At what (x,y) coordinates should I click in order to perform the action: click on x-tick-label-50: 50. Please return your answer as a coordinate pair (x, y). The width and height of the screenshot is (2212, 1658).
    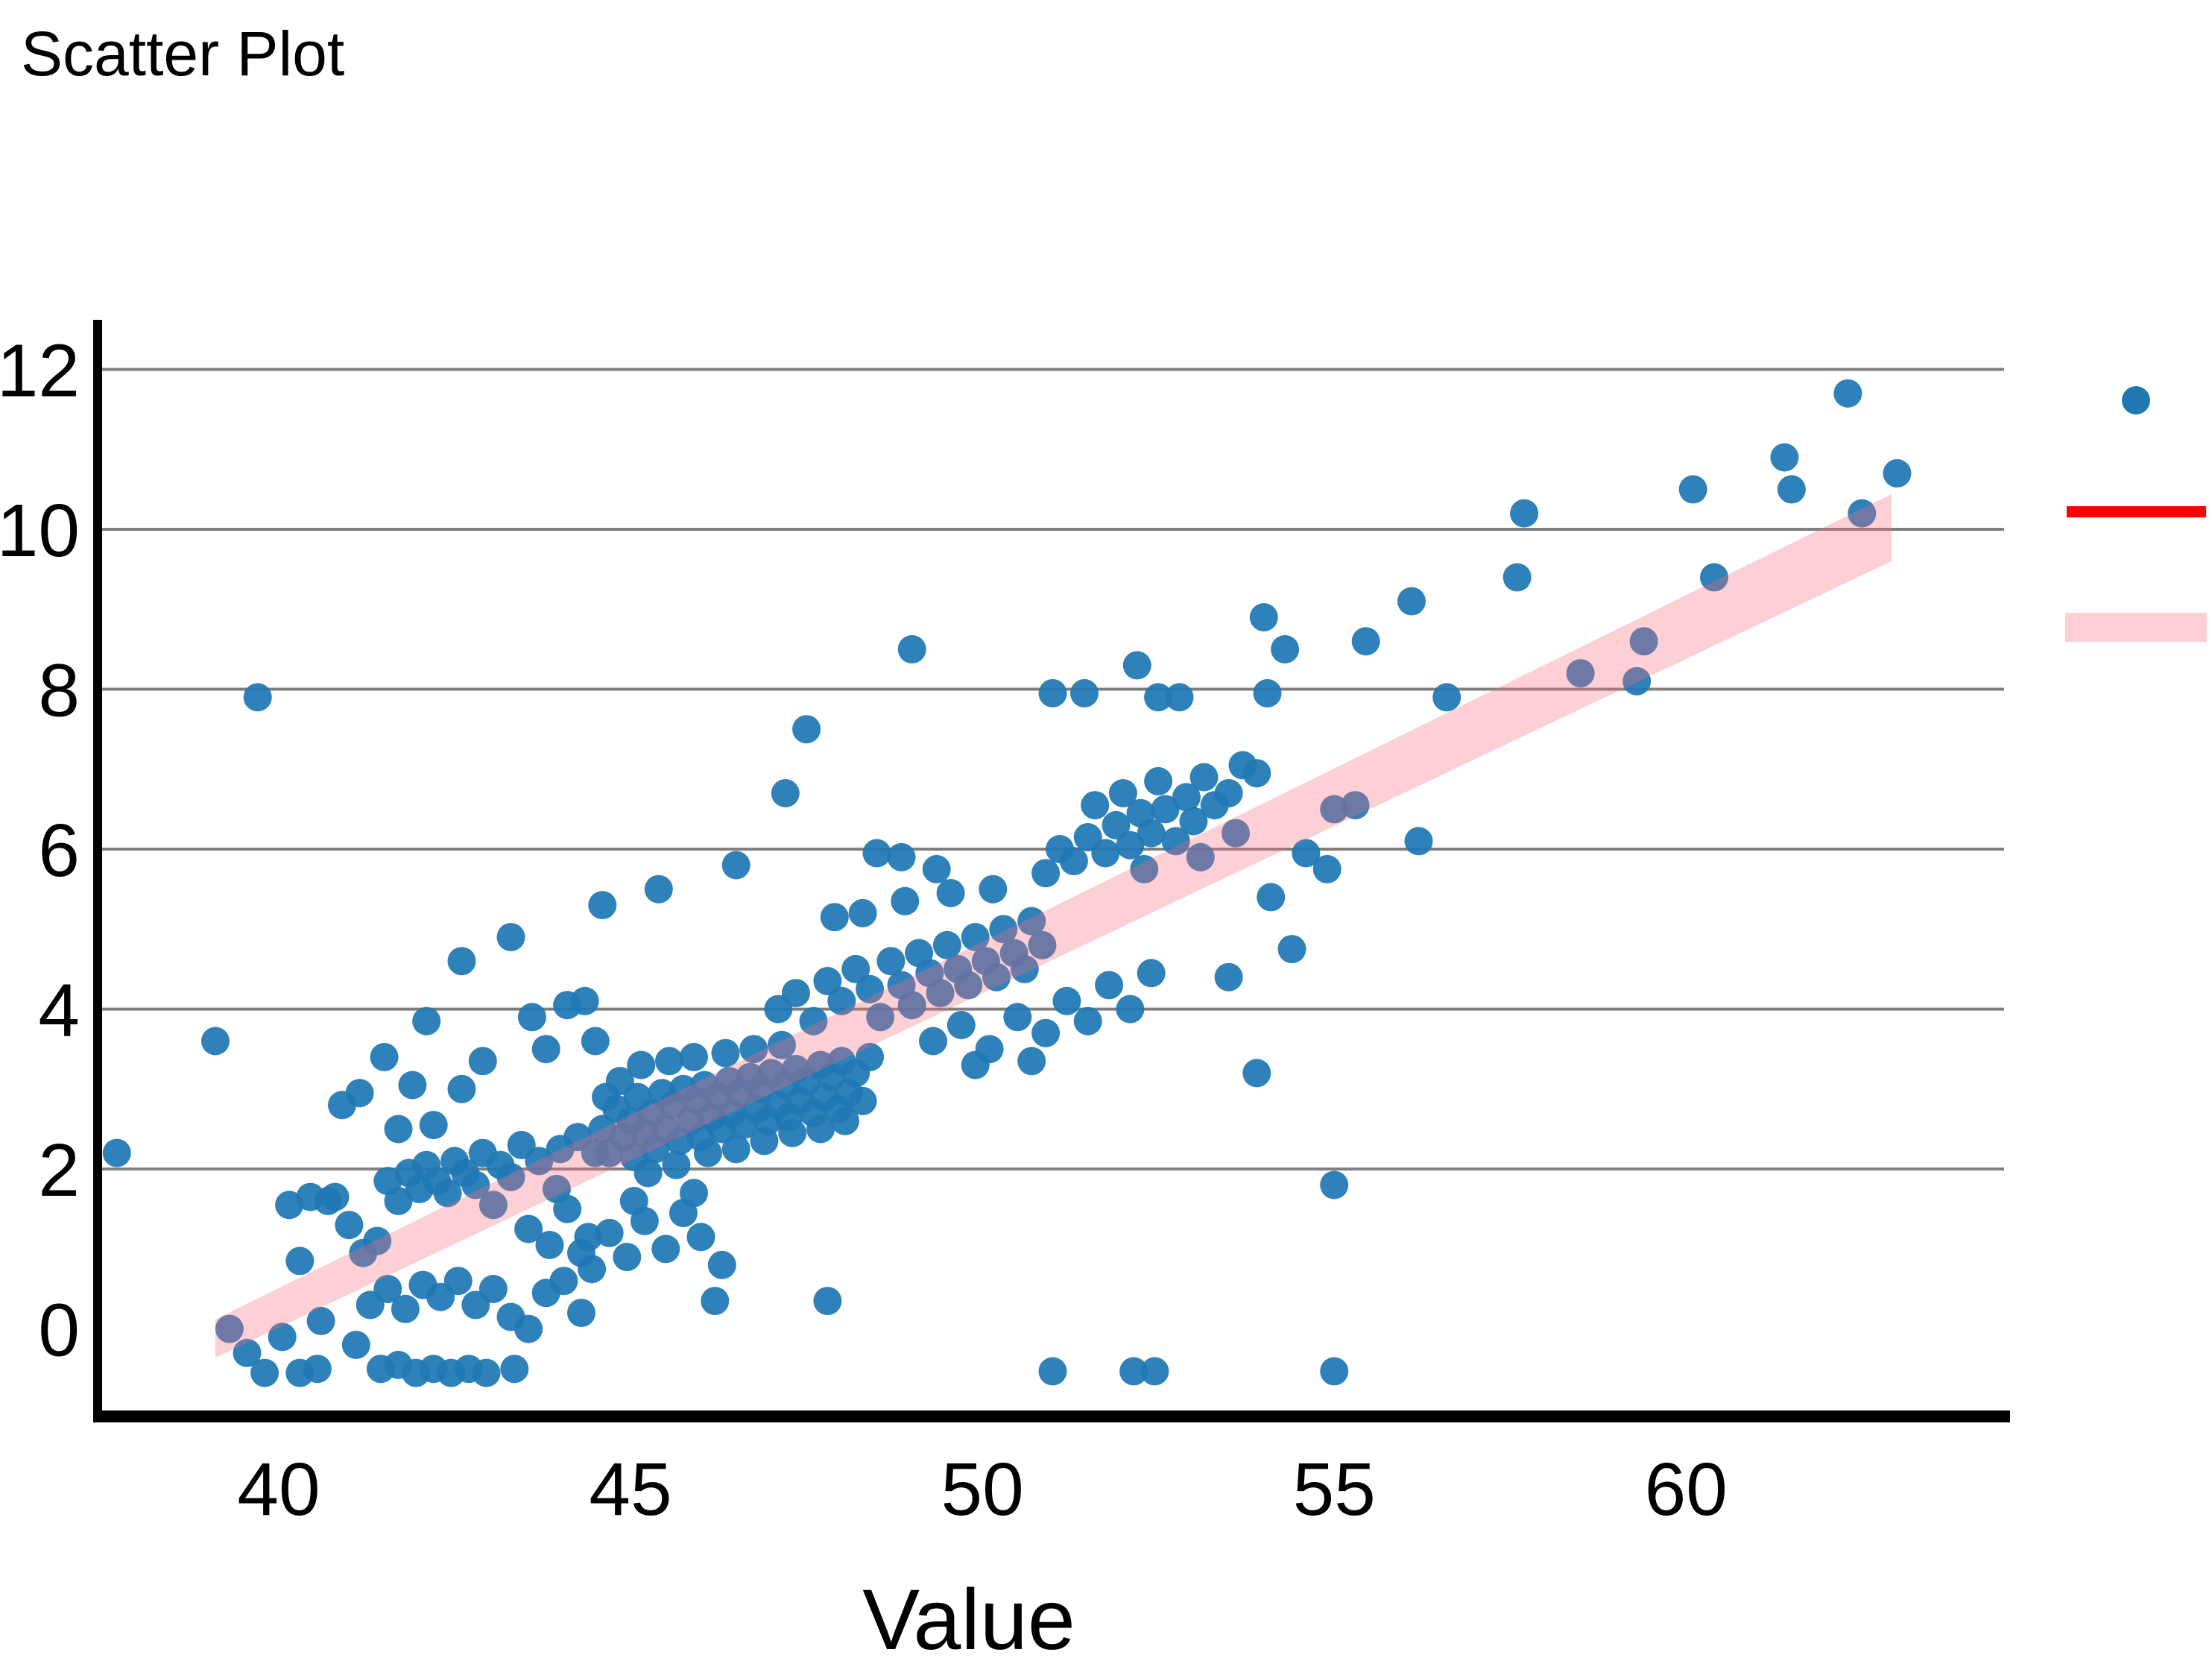
    Looking at the image, I should click on (982, 1489).